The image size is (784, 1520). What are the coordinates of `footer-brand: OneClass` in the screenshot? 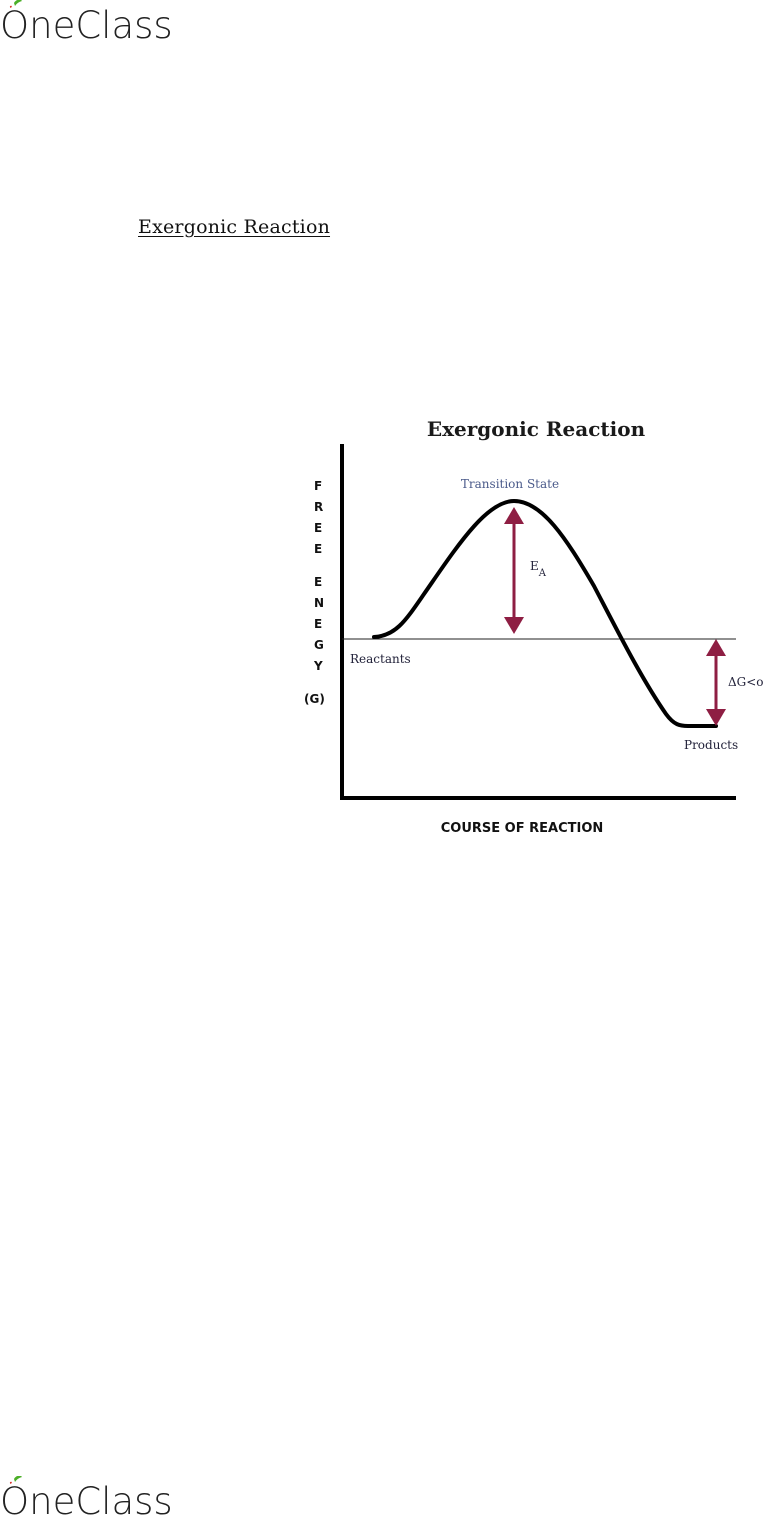 It's located at (95, 1498).